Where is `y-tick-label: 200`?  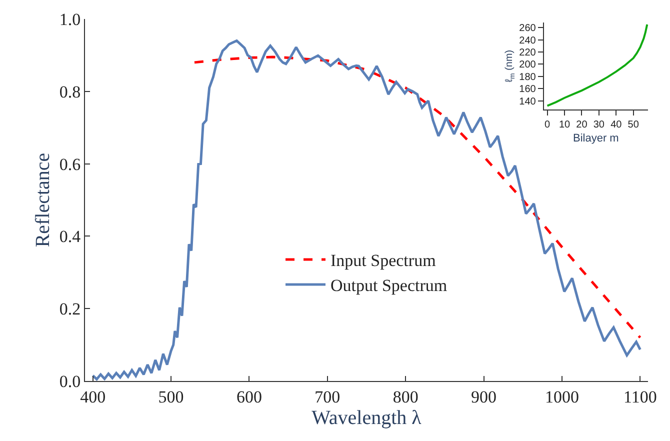
y-tick-label: 200 is located at coordinates (527, 65).